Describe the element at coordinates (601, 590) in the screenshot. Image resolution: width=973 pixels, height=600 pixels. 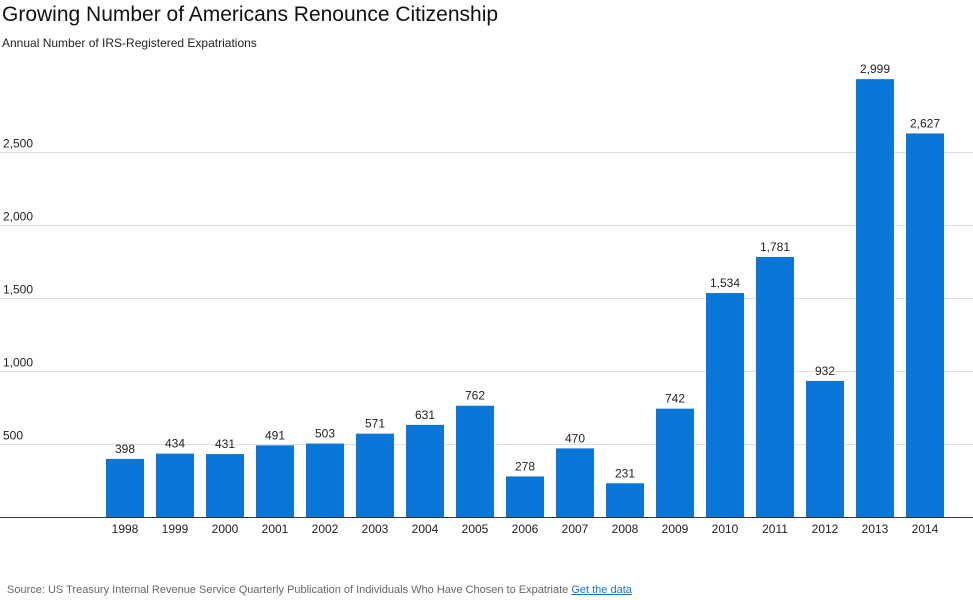
I see `get-the-data-link: Get the data` at that location.